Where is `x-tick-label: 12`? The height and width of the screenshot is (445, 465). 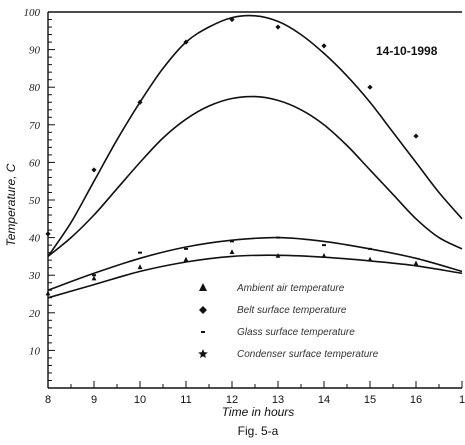 x-tick-label: 12 is located at coordinates (232, 400).